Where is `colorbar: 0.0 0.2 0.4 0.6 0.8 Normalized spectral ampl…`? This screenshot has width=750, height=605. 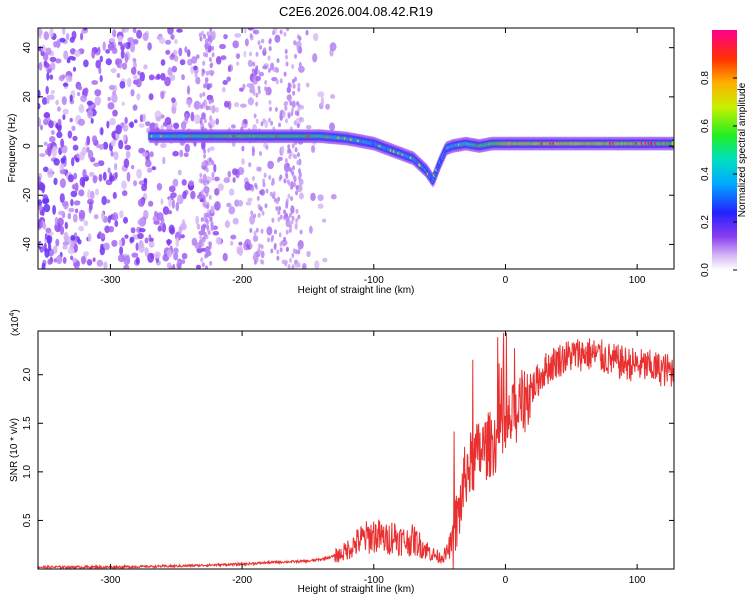 colorbar: 0.0 0.2 0.4 0.6 0.8 Normalized spectral ampl… is located at coordinates (724, 153).